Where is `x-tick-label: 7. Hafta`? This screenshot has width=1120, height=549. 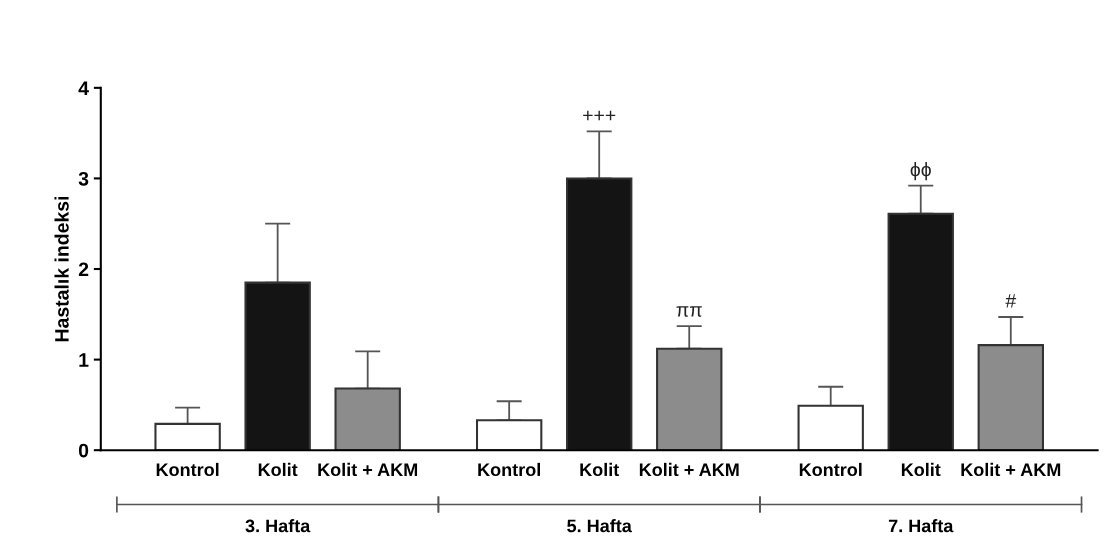 x-tick-label: 7. Hafta is located at coordinates (921, 526).